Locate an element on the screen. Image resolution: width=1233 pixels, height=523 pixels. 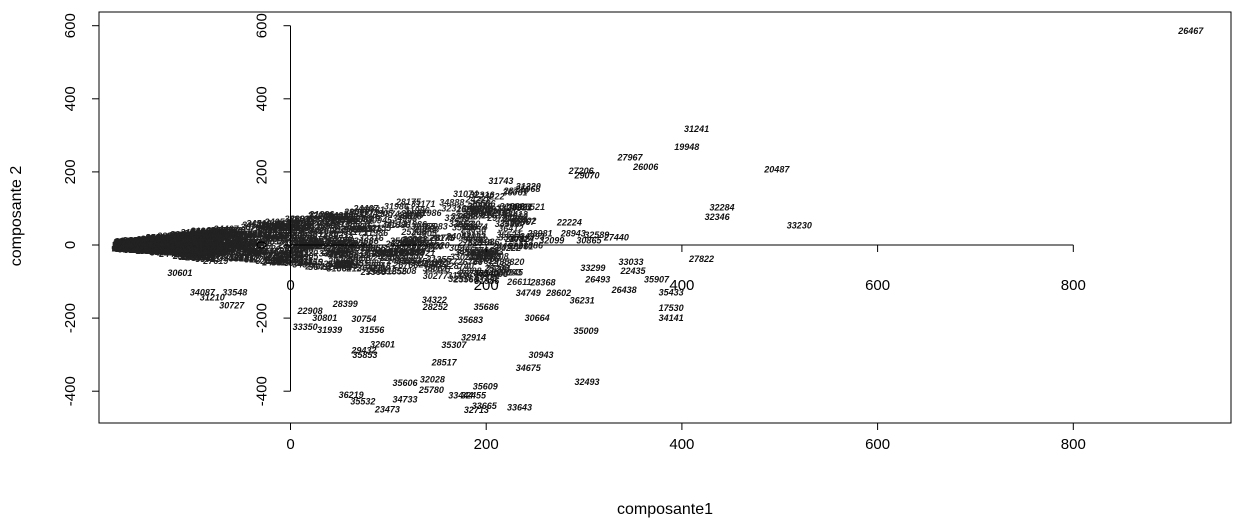
cluster-point-label: 33245 is located at coordinates (138, 245).